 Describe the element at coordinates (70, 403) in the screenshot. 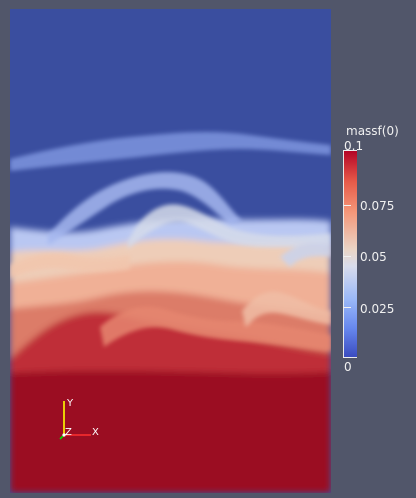

I see `axis-y-label: Y` at that location.